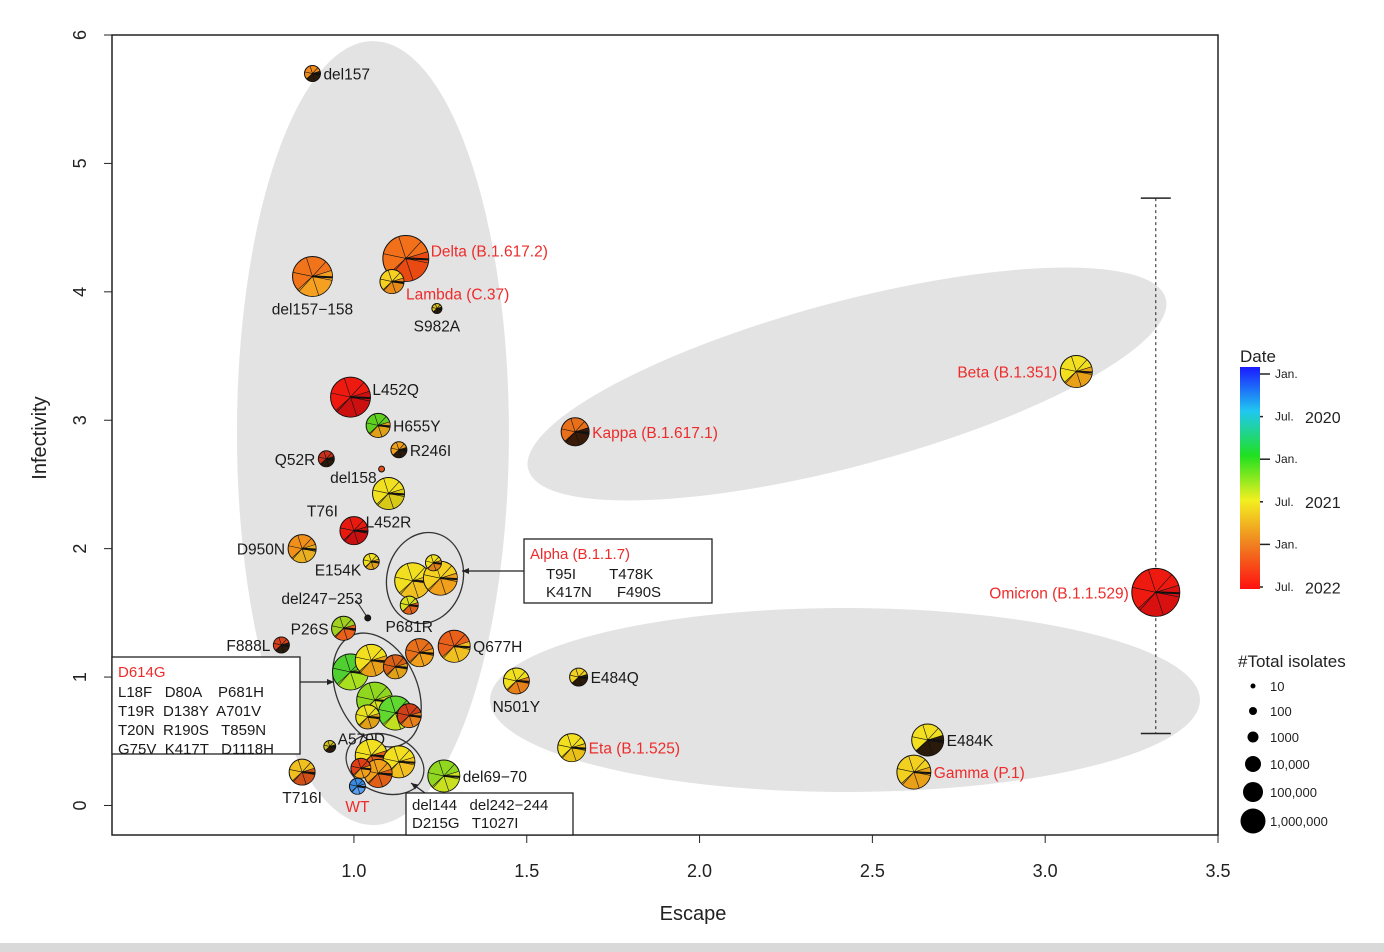  I want to click on colorbar-year-label: 2022, so click(1323, 588).